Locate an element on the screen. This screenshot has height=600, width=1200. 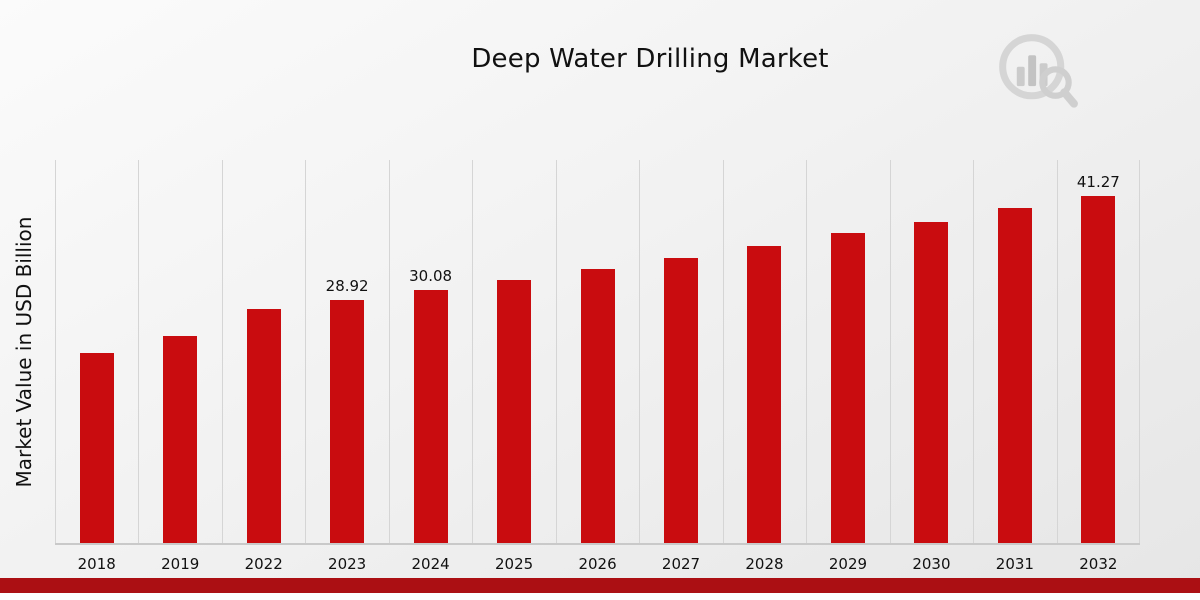
bar-2027 is located at coordinates (681, 400).